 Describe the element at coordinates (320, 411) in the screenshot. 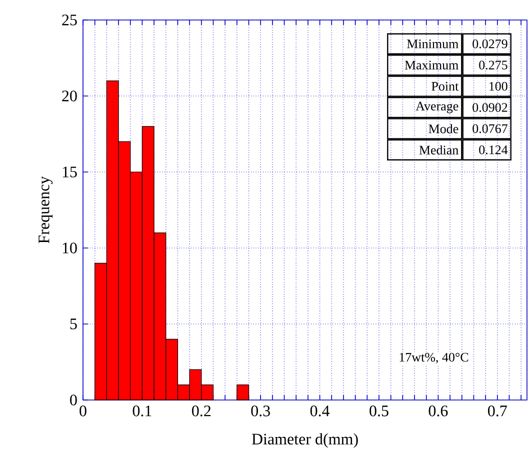

I see `x-tick-label: 0.4` at that location.